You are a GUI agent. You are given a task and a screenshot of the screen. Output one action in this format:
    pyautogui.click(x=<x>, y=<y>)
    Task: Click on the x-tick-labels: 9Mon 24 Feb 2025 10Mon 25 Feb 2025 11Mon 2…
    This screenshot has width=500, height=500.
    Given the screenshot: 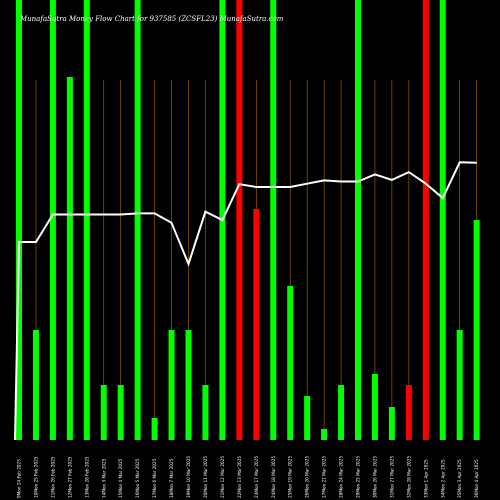 What is the action you would take?
    pyautogui.click(x=248, y=477)
    